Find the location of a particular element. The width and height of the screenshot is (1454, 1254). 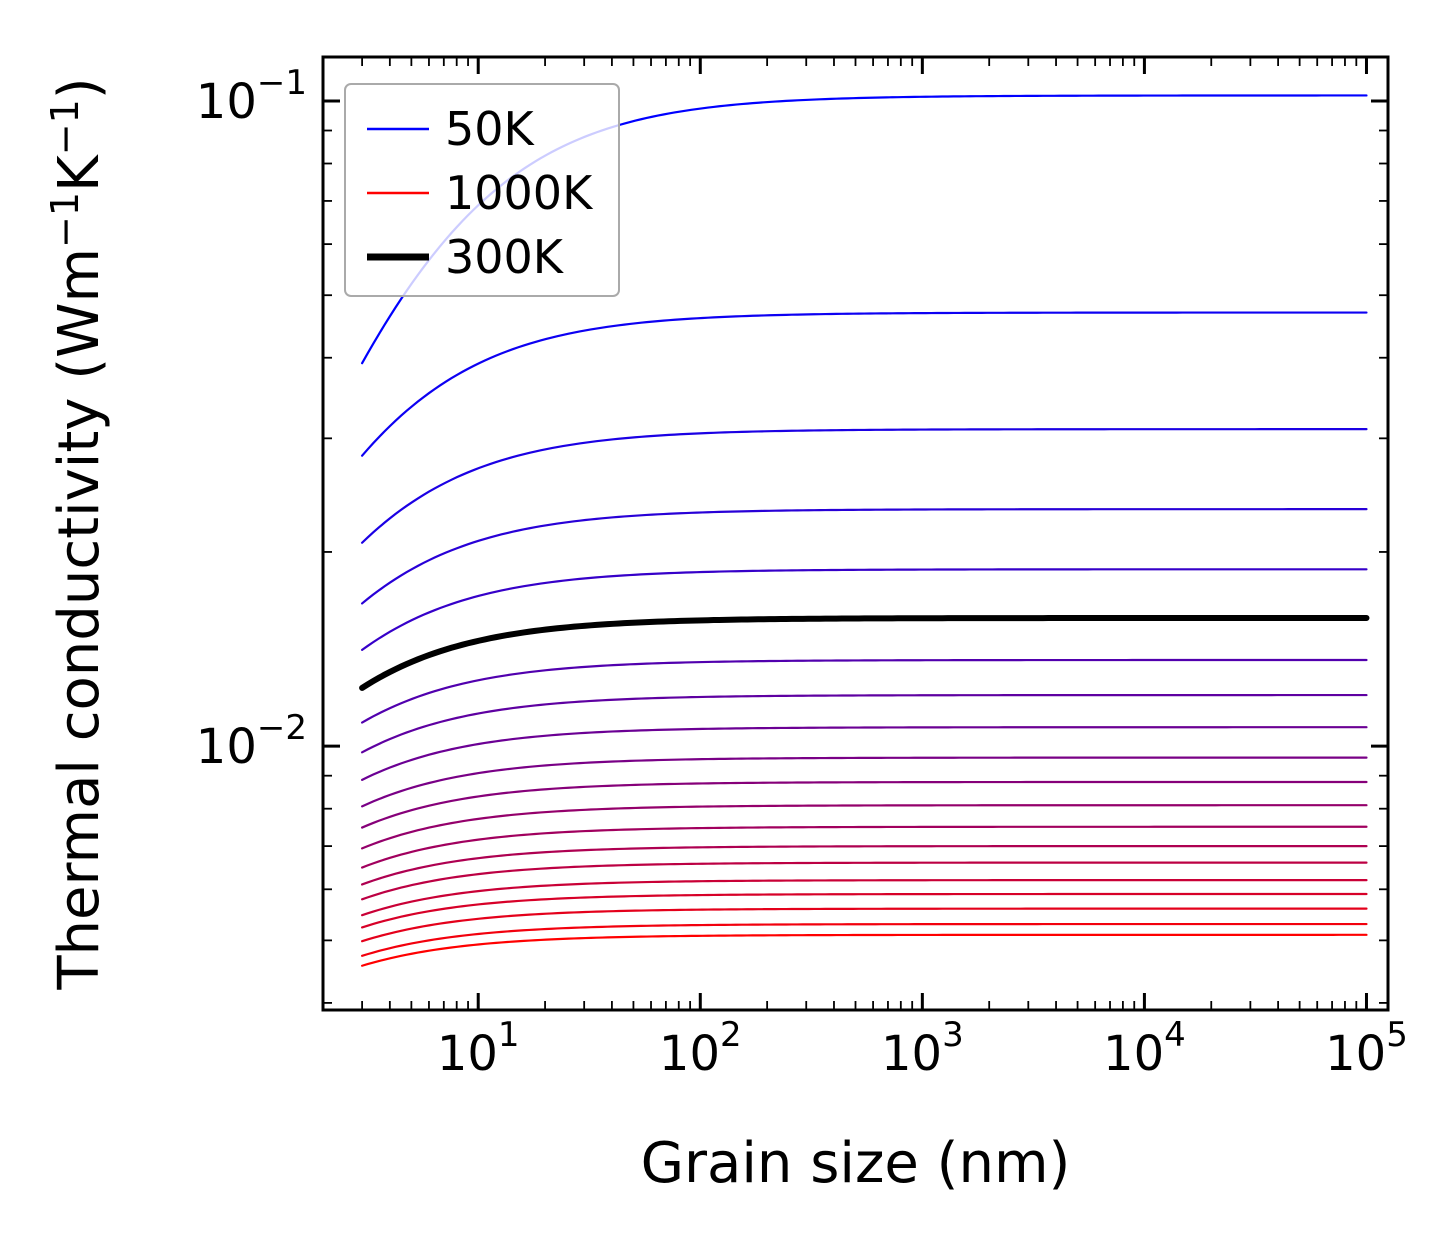

series-650K is located at coordinates (864, 847).